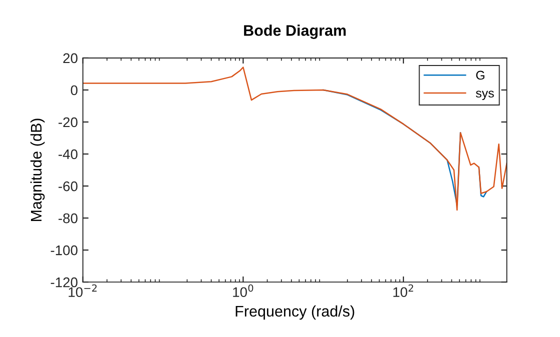 The image size is (560, 337). What do you see at coordinates (403, 291) in the screenshot?
I see `x-tick-label: 10$^{2}$` at bounding box center [403, 291].